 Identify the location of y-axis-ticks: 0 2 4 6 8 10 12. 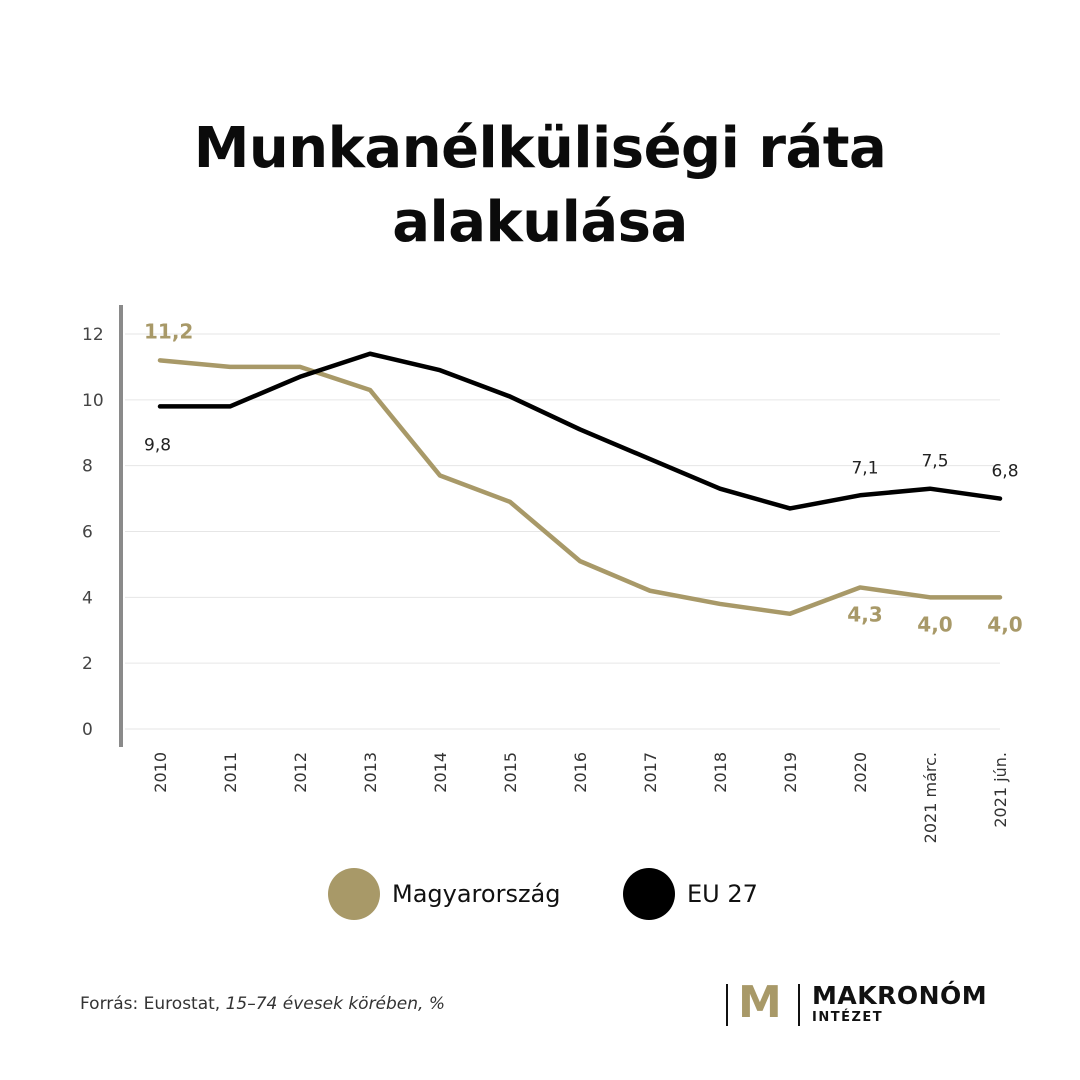
(93, 532).